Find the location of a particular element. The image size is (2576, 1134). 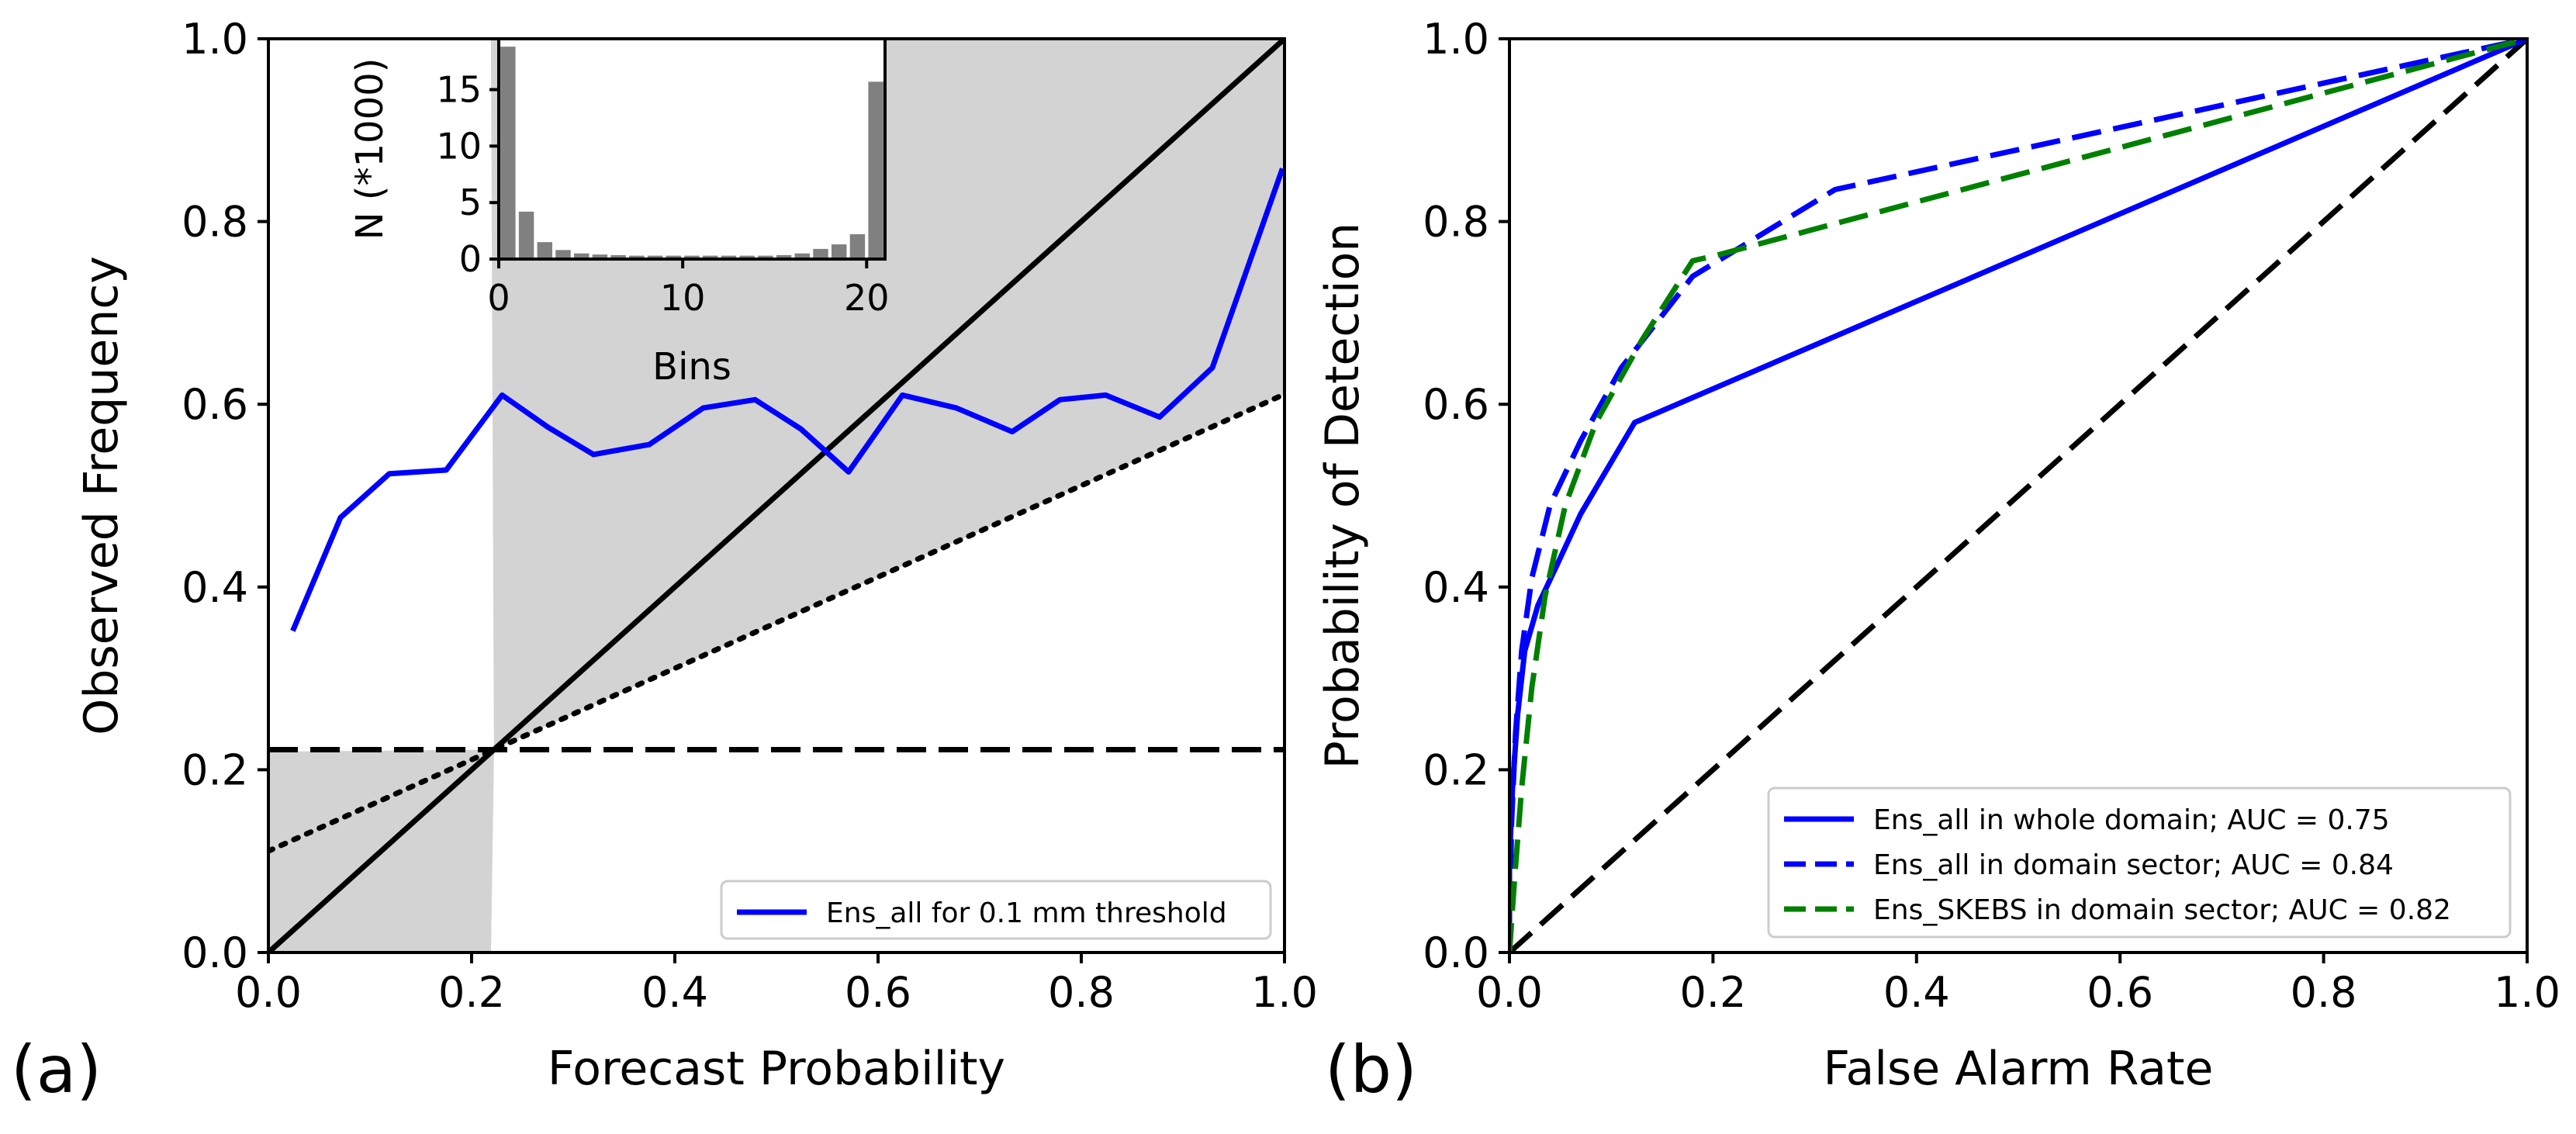

legend-label-1: Ens_all in whole domain; AUC = 0.75 is located at coordinates (2131, 820).